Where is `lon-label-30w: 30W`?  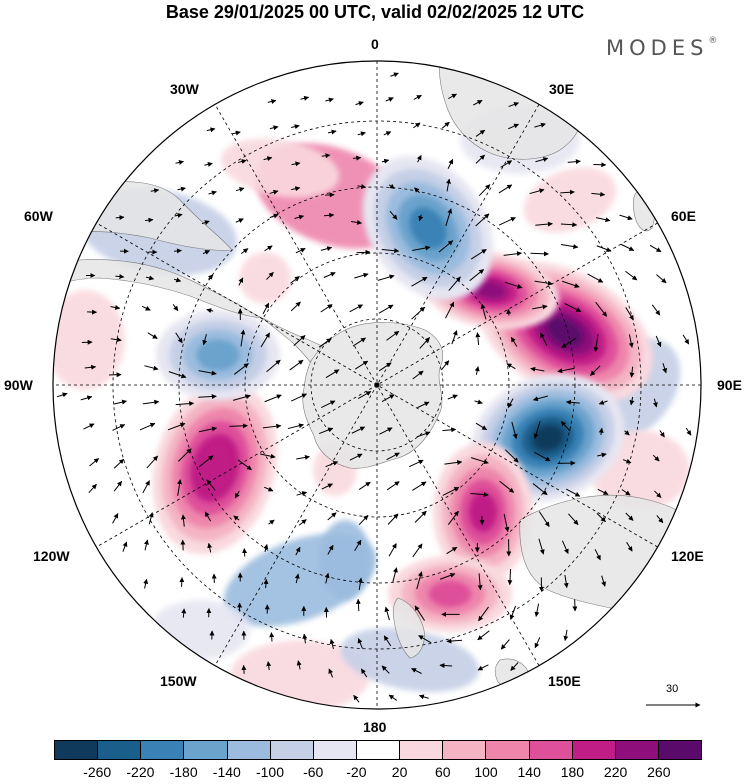 lon-label-30w: 30W is located at coordinates (184, 89).